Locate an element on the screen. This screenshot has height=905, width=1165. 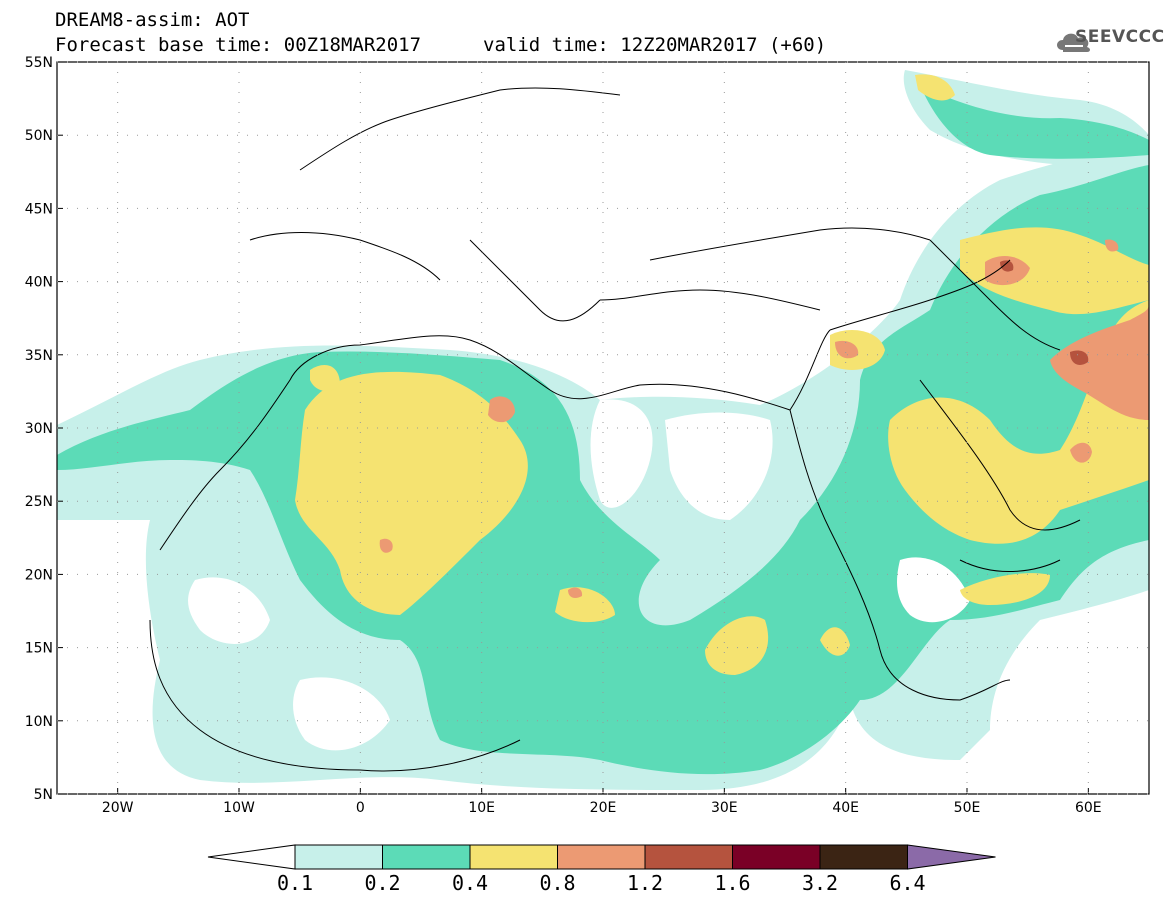
colorbar-over-arrow is located at coordinates (951, 857).